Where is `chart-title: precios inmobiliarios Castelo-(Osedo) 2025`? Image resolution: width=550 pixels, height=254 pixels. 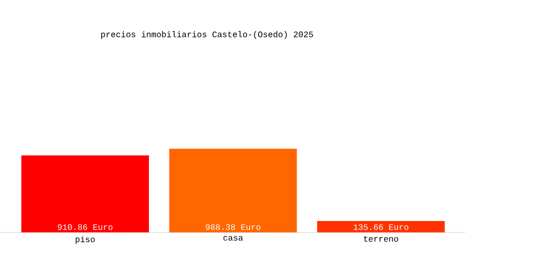 chart-title: precios inmobiliarios Castelo-(Osedo) 2025 is located at coordinates (207, 35).